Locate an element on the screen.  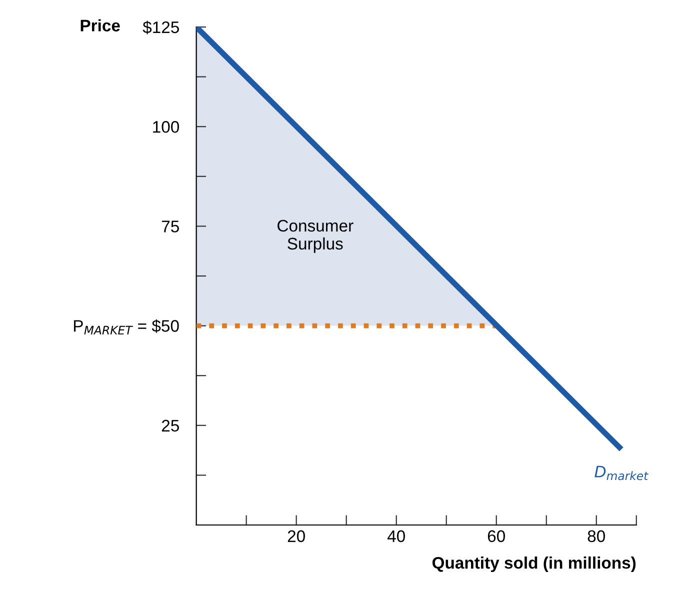
x-tick-label: 20 is located at coordinates (296, 536).